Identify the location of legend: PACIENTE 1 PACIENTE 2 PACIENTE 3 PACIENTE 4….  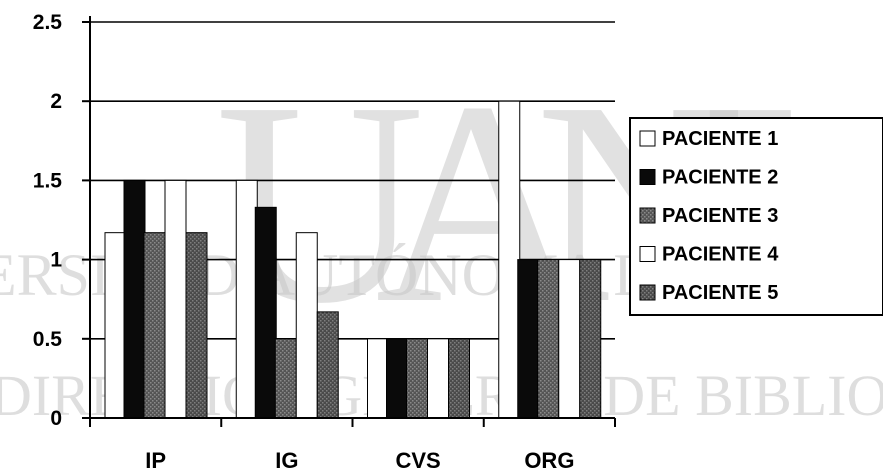
(756, 216).